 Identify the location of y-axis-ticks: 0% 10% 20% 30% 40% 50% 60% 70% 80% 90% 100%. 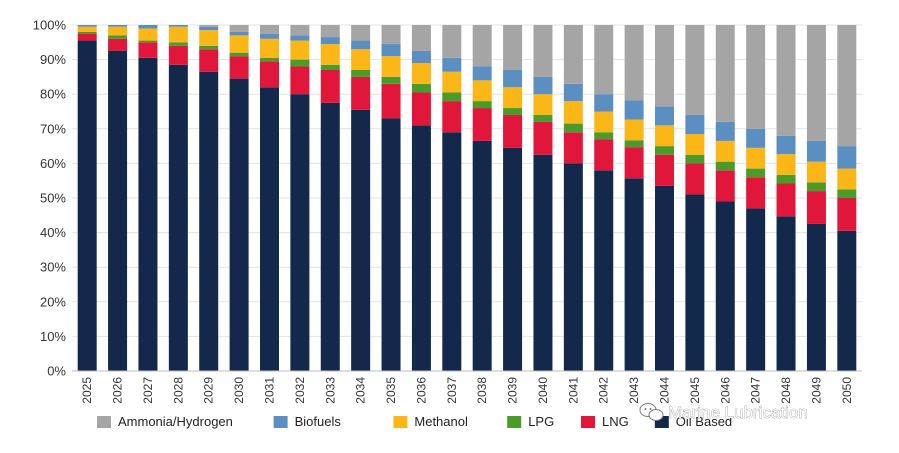
(50, 198).